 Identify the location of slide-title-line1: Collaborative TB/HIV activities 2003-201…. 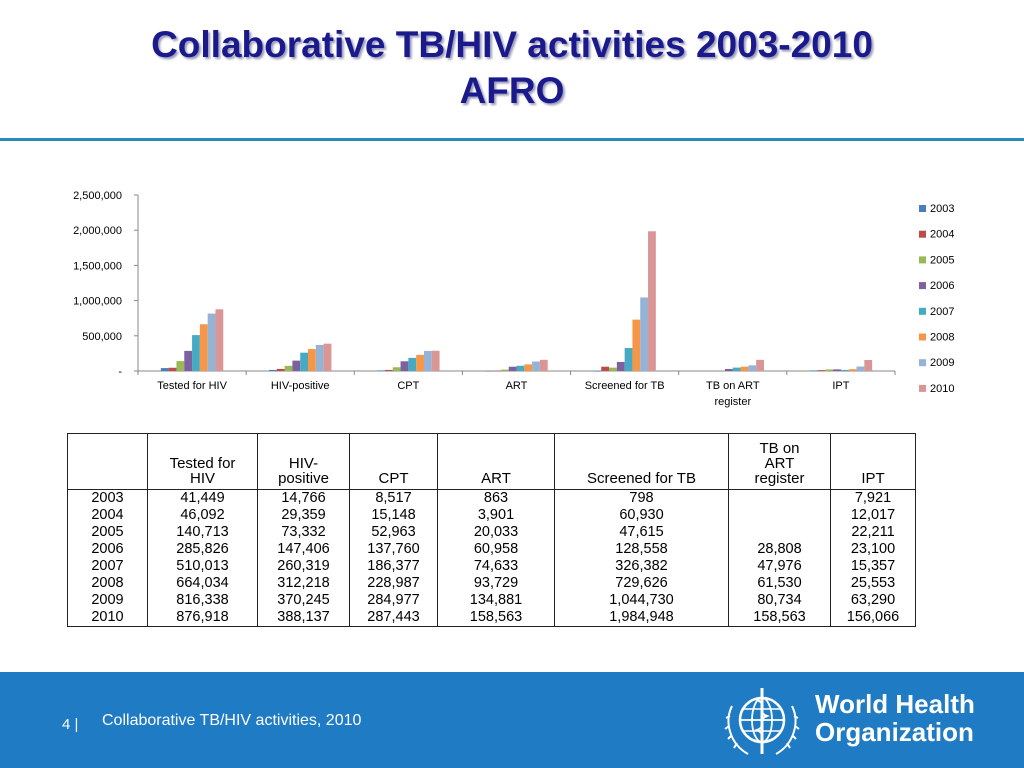
(512, 44).